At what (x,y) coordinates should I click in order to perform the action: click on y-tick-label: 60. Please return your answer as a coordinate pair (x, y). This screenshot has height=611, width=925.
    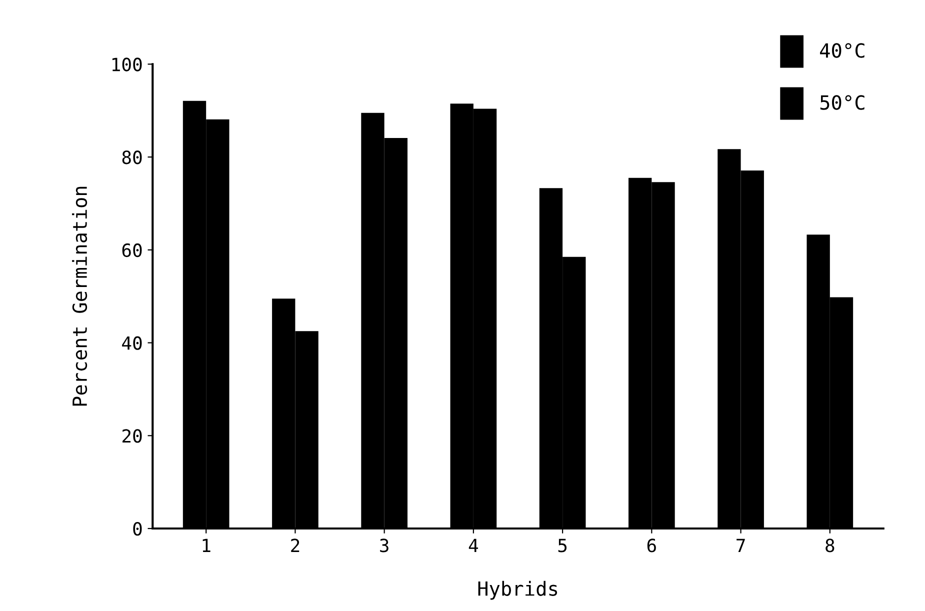
    Looking at the image, I should click on (132, 250).